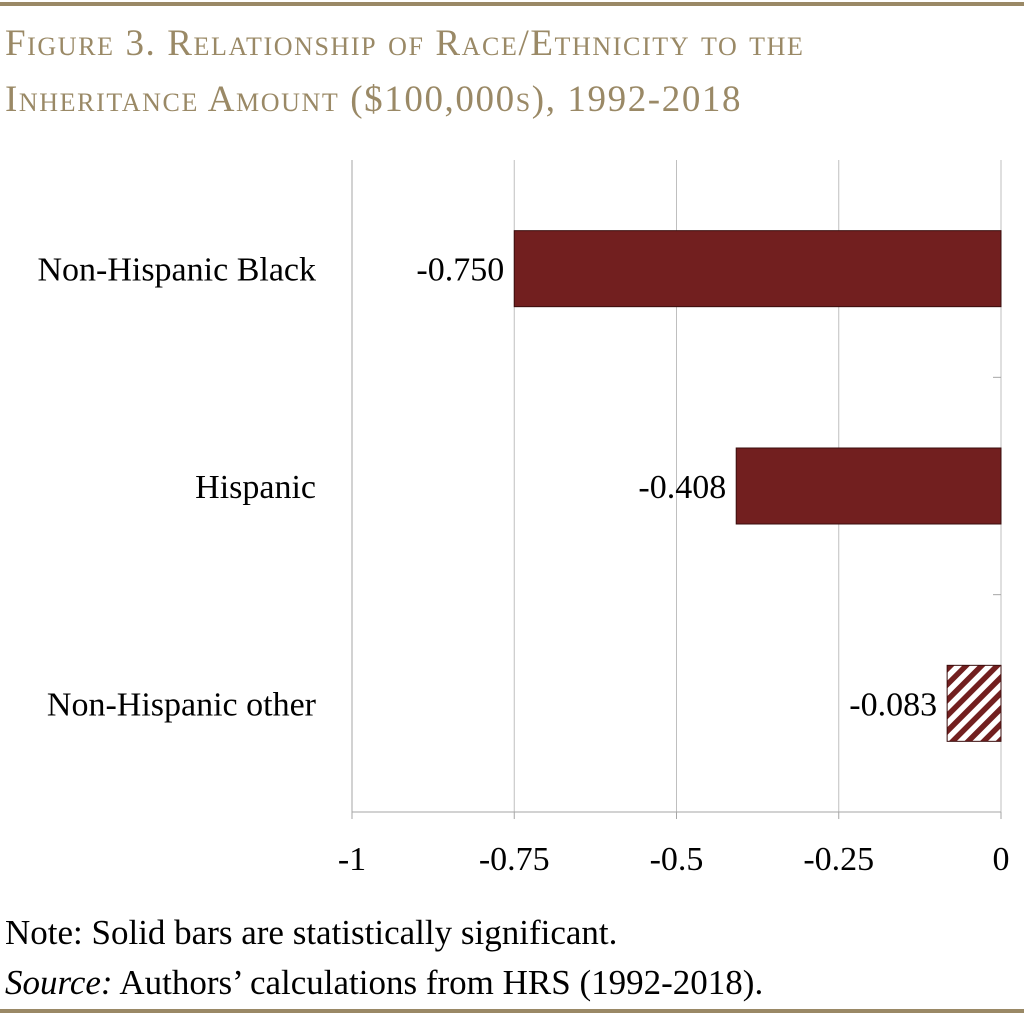 This screenshot has width=1024, height=1017. What do you see at coordinates (176, 270) in the screenshot?
I see `category-label: Non-Hispanic Black` at bounding box center [176, 270].